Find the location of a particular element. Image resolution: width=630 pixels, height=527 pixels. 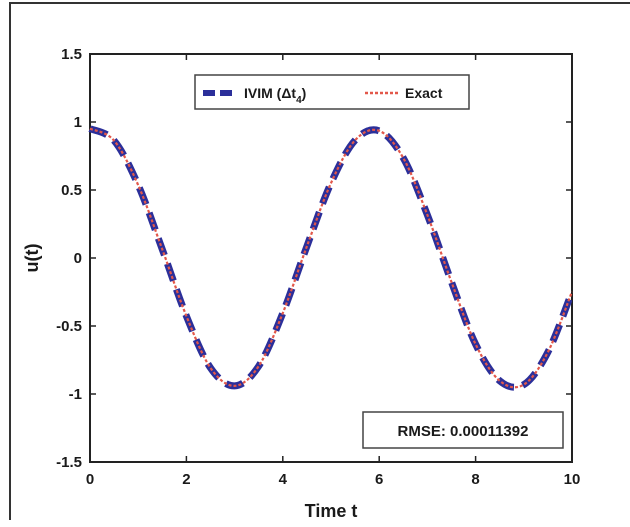

x-axis-label: Time t is located at coordinates (331, 511).